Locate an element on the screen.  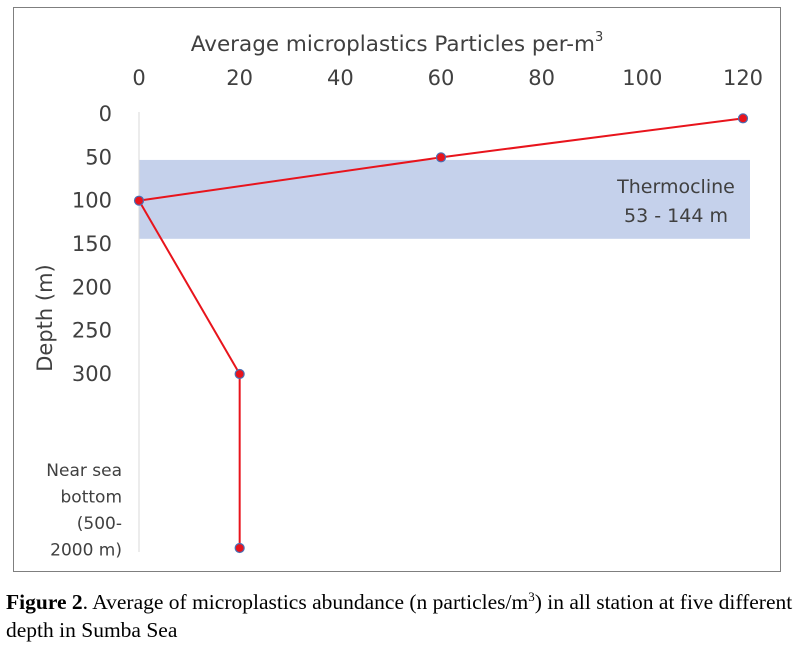
x-tick-label: 40 is located at coordinates (340, 78).